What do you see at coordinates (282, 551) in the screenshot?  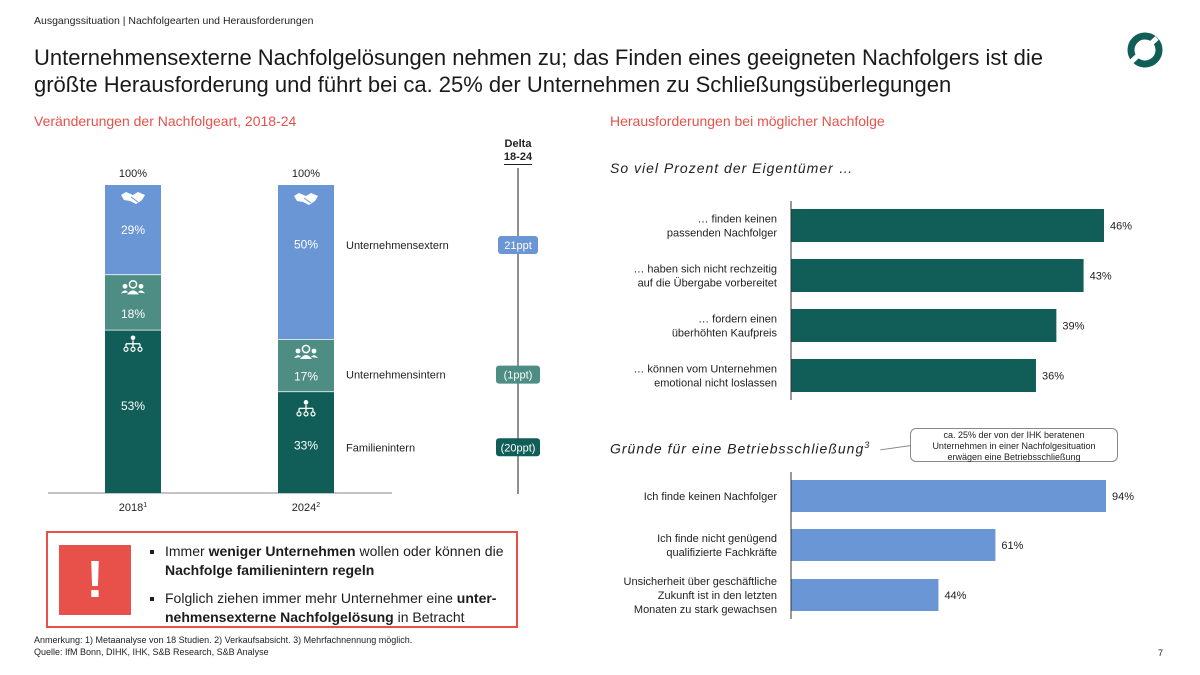 I see `bullet1-part-2: weniger Unternehmen` at bounding box center [282, 551].